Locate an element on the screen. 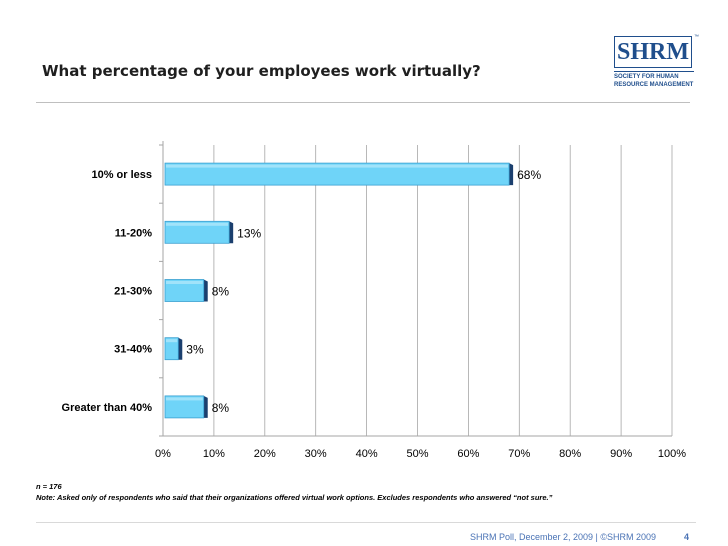 The height and width of the screenshot is (546, 728). category-label: 21-30% is located at coordinates (133, 292).